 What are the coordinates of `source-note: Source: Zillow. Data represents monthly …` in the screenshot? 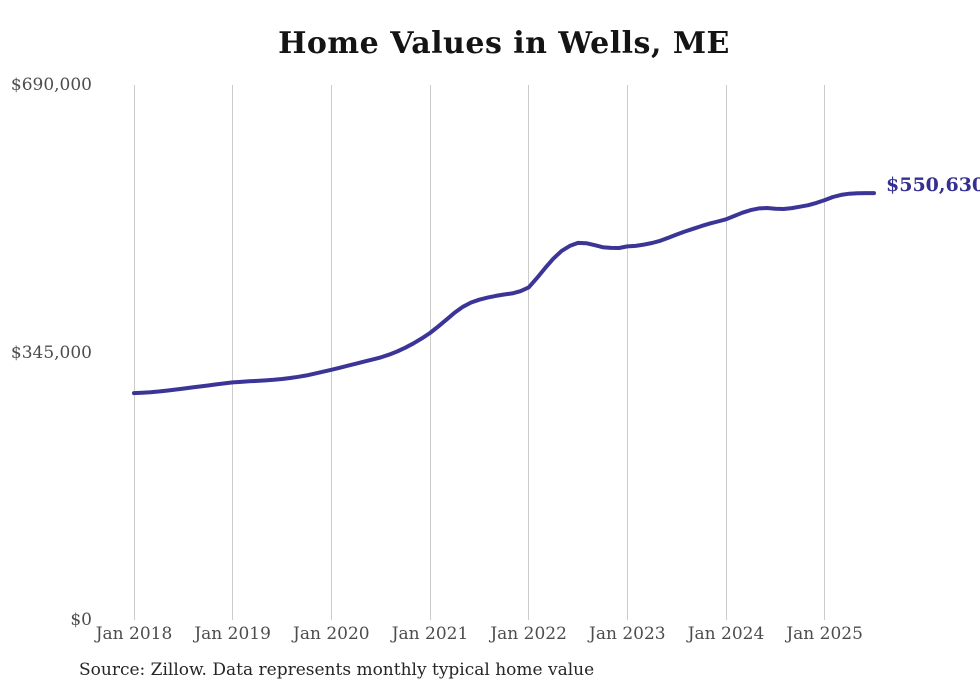 It's located at (337, 670).